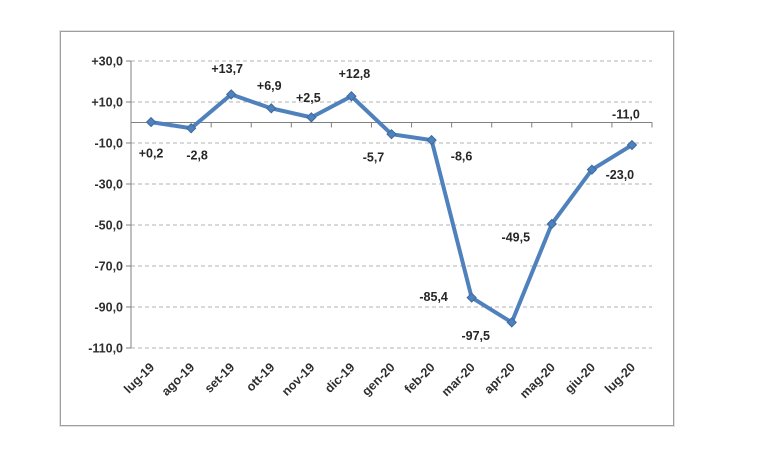 This screenshot has height=461, width=758. Describe the element at coordinates (109, 185) in the screenshot. I see `y-axis-tick-label: -30,0` at that location.